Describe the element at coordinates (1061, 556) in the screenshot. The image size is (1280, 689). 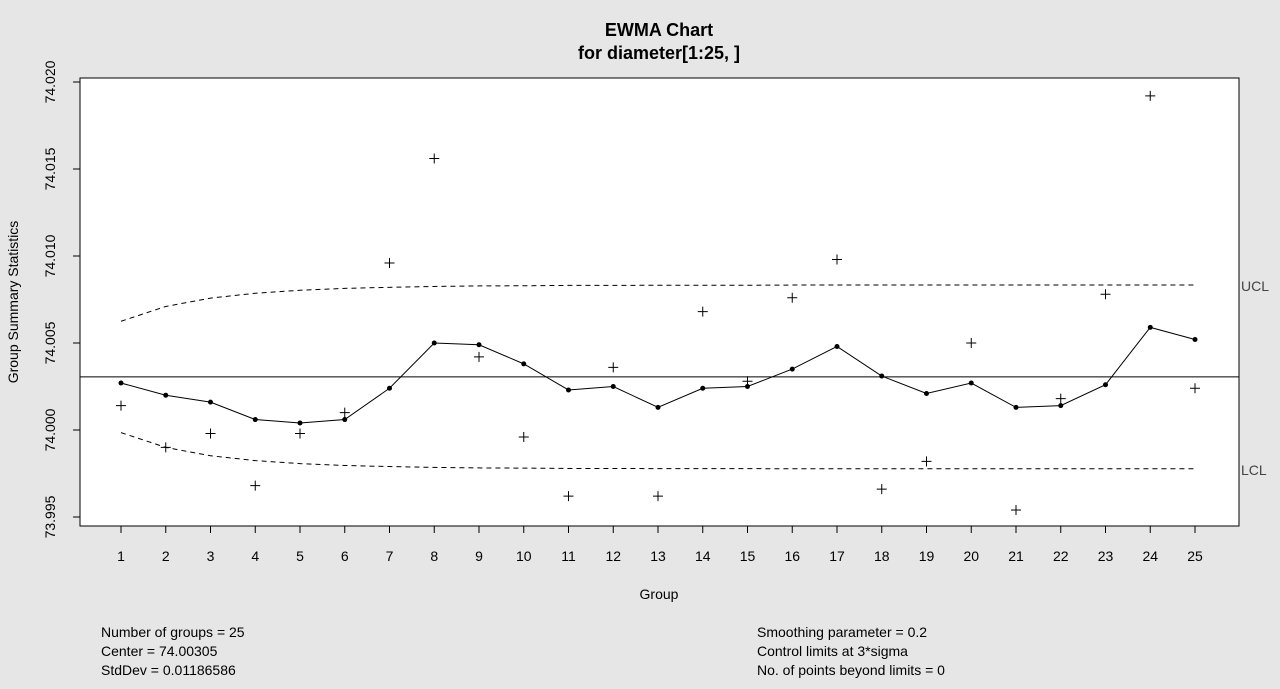
I see `x-tick-label: 22` at that location.